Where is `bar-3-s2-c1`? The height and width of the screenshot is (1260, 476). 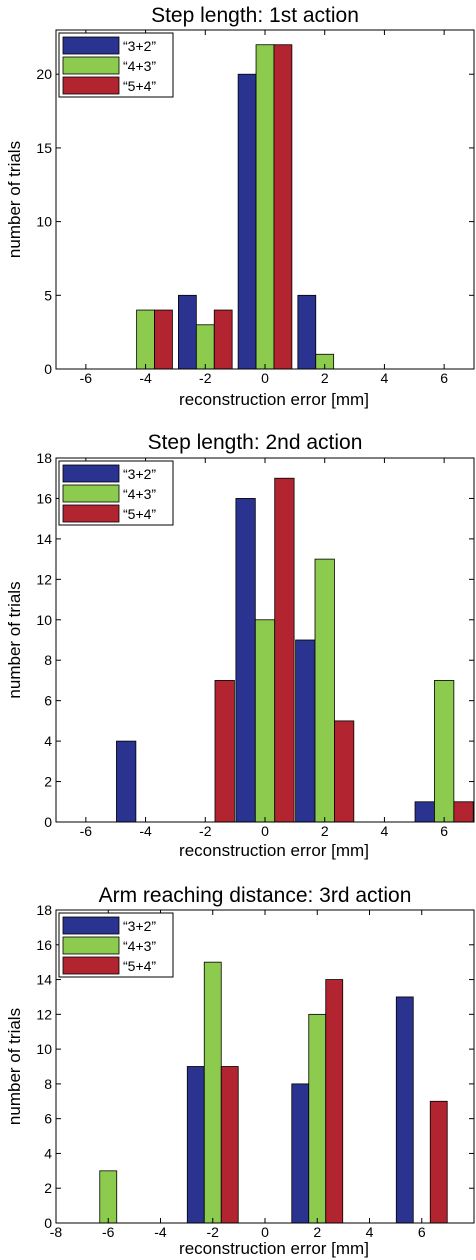 bar-3-s2-c1 is located at coordinates (108, 1197).